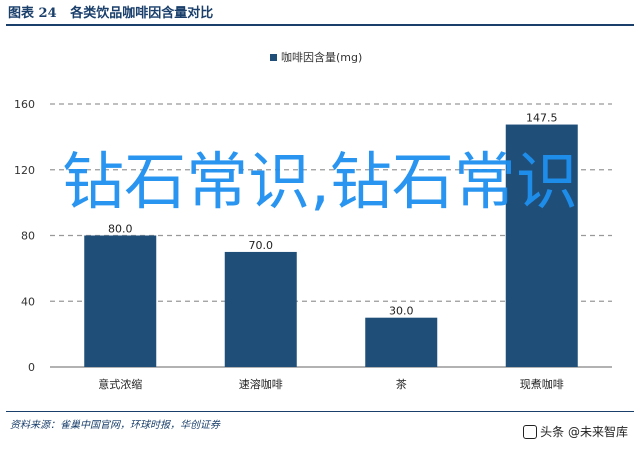 Image resolution: width=640 pixels, height=451 pixels. I want to click on y-tick-label: 40, so click(28, 301).